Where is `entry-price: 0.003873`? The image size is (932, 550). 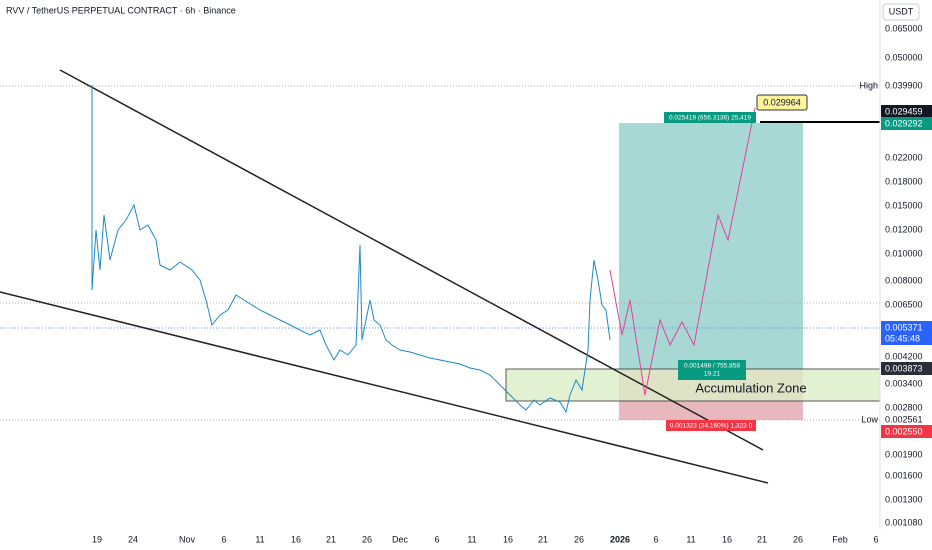 entry-price: 0.003873 is located at coordinates (904, 368).